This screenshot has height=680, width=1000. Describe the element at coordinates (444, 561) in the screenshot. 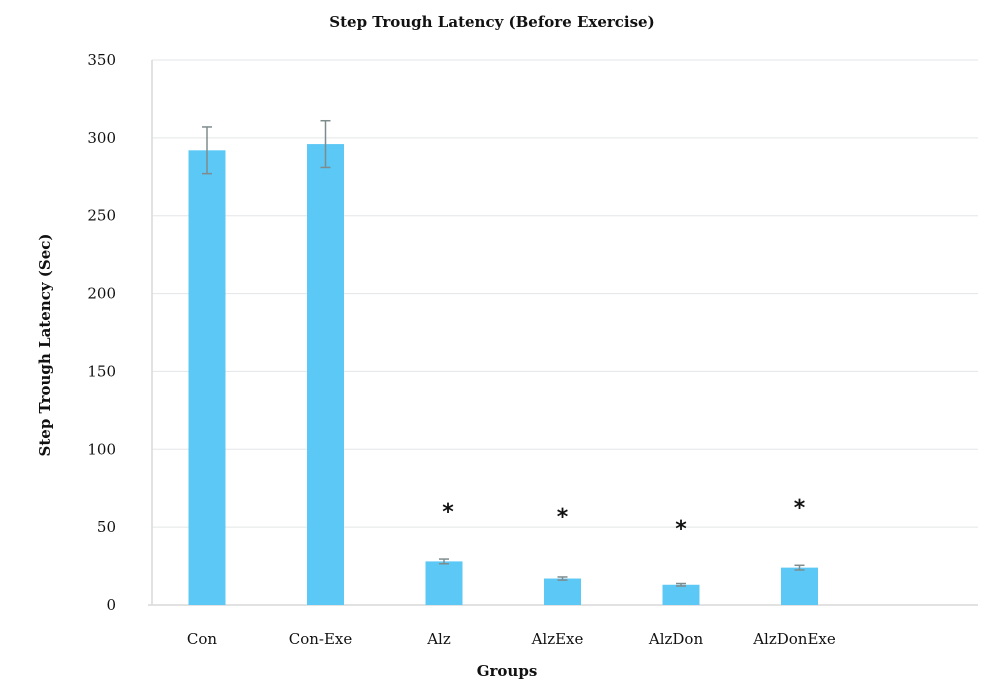

I see `error-bar-alz` at that location.